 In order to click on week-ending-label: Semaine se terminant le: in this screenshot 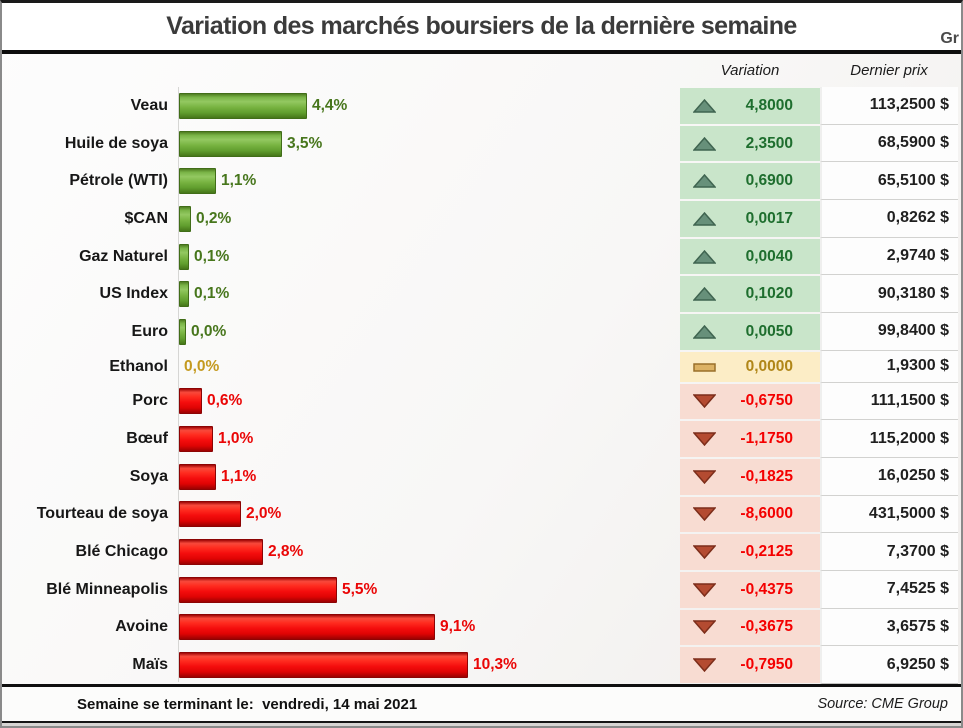, I will do `click(167, 704)`.